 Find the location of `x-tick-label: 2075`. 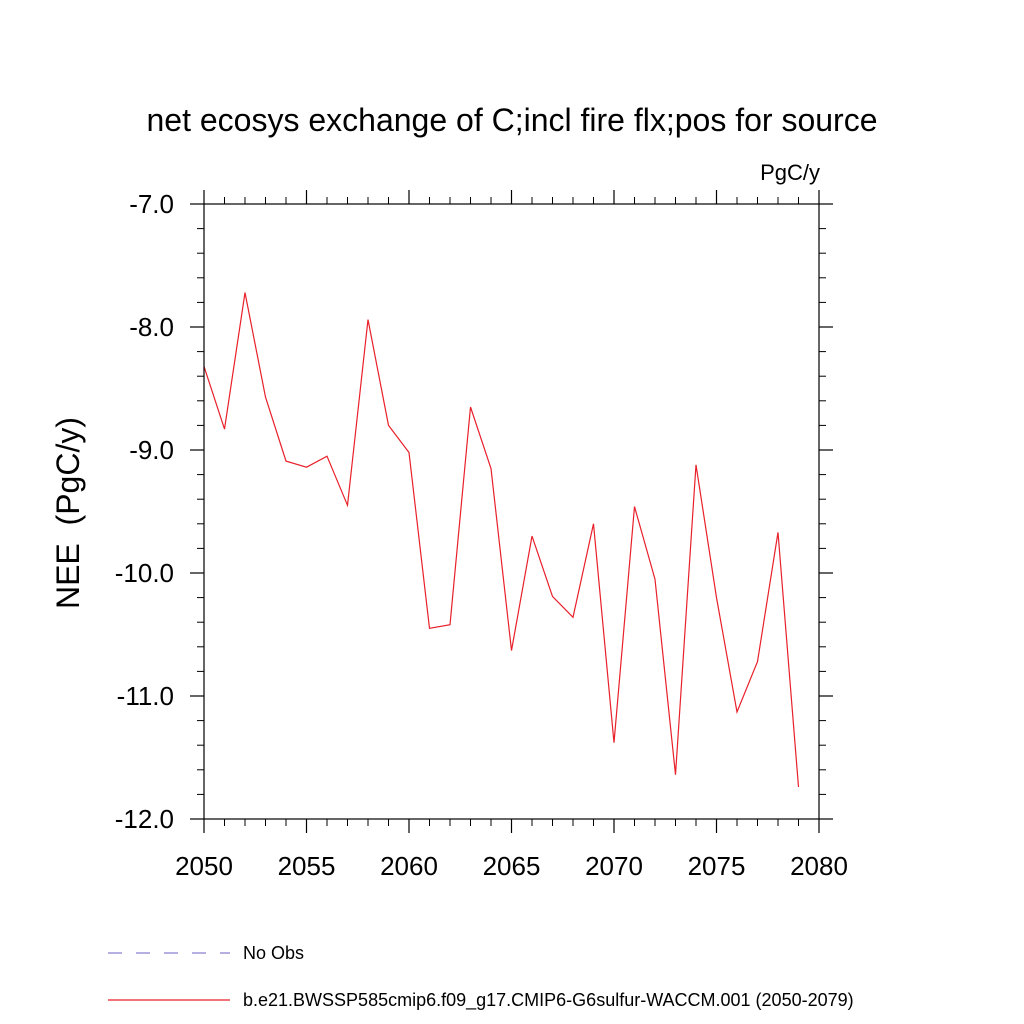

x-tick-label: 2075 is located at coordinates (717, 866).